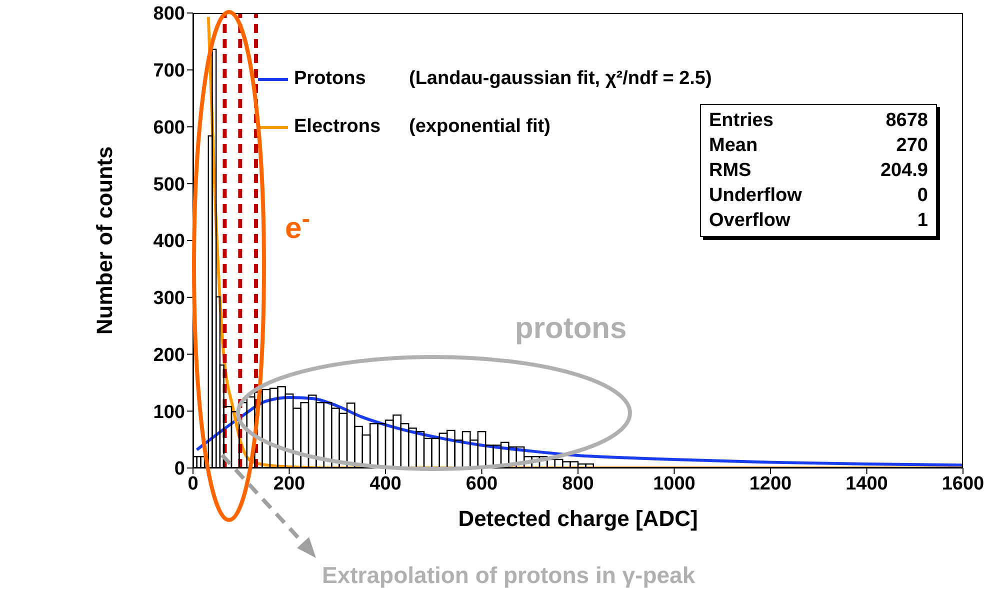 This screenshot has height=593, width=1000. I want to click on x-tick-label: 1400, so click(867, 483).